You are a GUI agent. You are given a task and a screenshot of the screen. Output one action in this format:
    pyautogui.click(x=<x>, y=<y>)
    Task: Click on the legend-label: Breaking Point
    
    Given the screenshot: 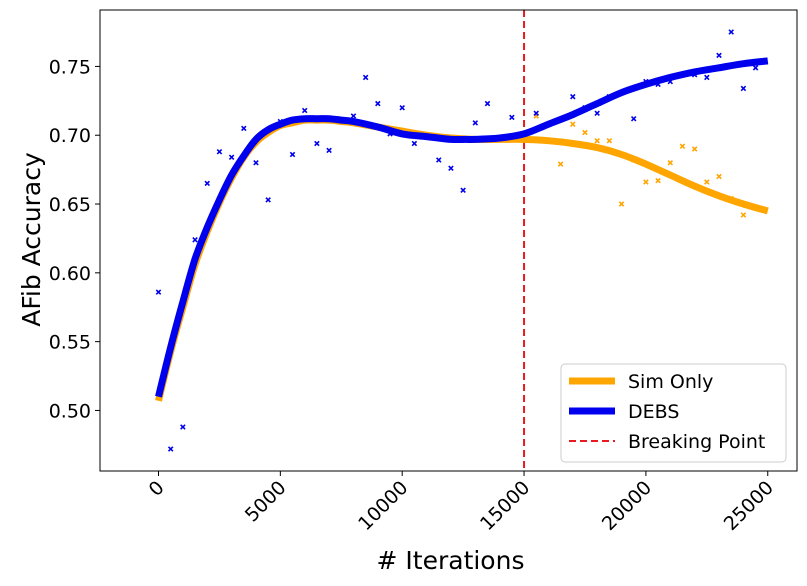 What is the action you would take?
    pyautogui.click(x=696, y=442)
    